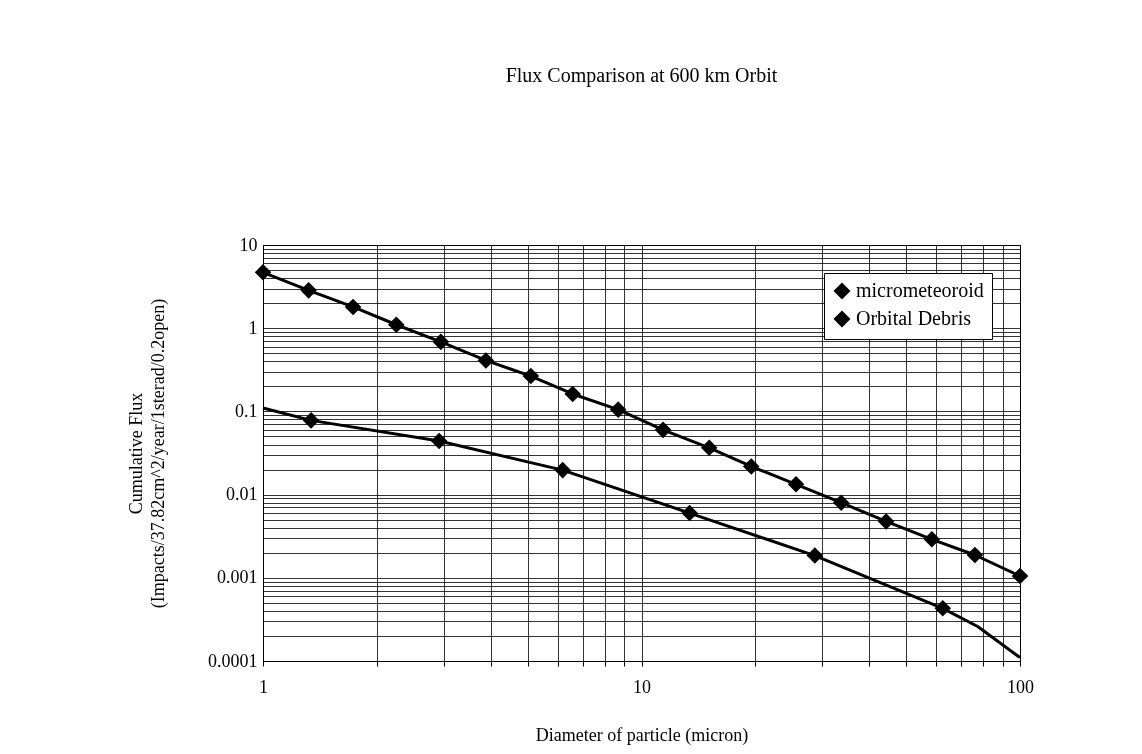  Describe the element at coordinates (246, 410) in the screenshot. I see `y-tick-label: 0.1` at that location.